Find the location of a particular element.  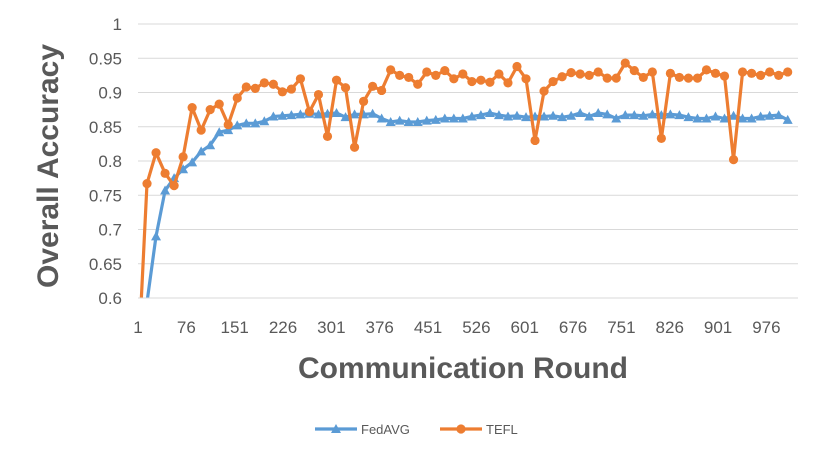

x-tick-label: 901 is located at coordinates (718, 327).